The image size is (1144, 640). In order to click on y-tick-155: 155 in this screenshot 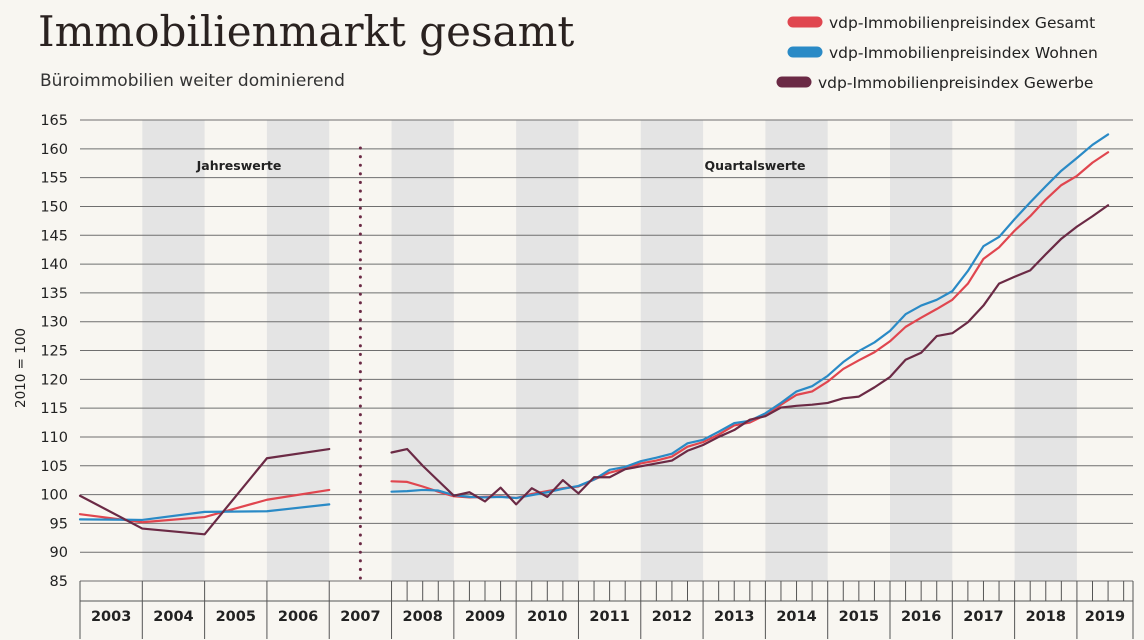, I will do `click(54, 179)`.